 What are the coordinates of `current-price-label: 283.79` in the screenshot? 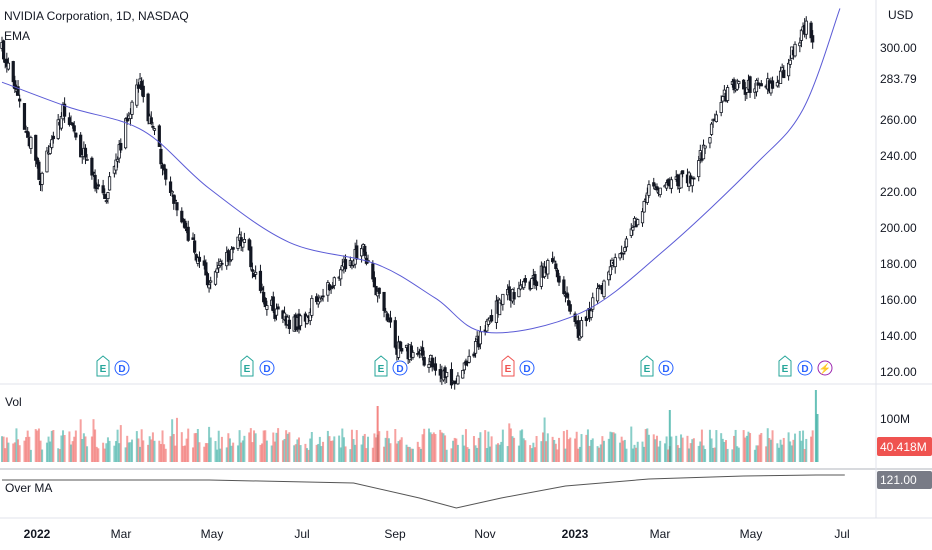 It's located at (898, 79).